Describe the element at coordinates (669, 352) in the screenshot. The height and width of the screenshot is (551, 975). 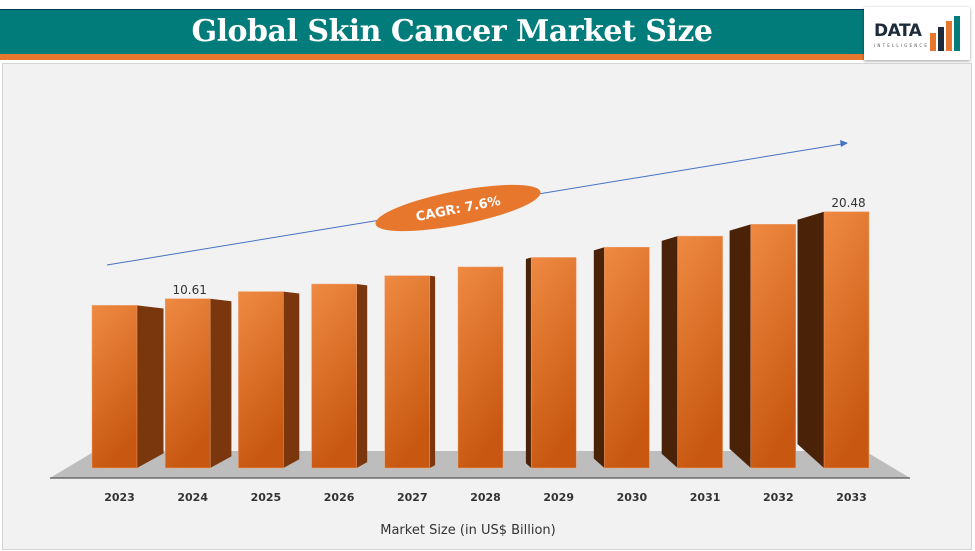
I see `bar-side-2031` at that location.